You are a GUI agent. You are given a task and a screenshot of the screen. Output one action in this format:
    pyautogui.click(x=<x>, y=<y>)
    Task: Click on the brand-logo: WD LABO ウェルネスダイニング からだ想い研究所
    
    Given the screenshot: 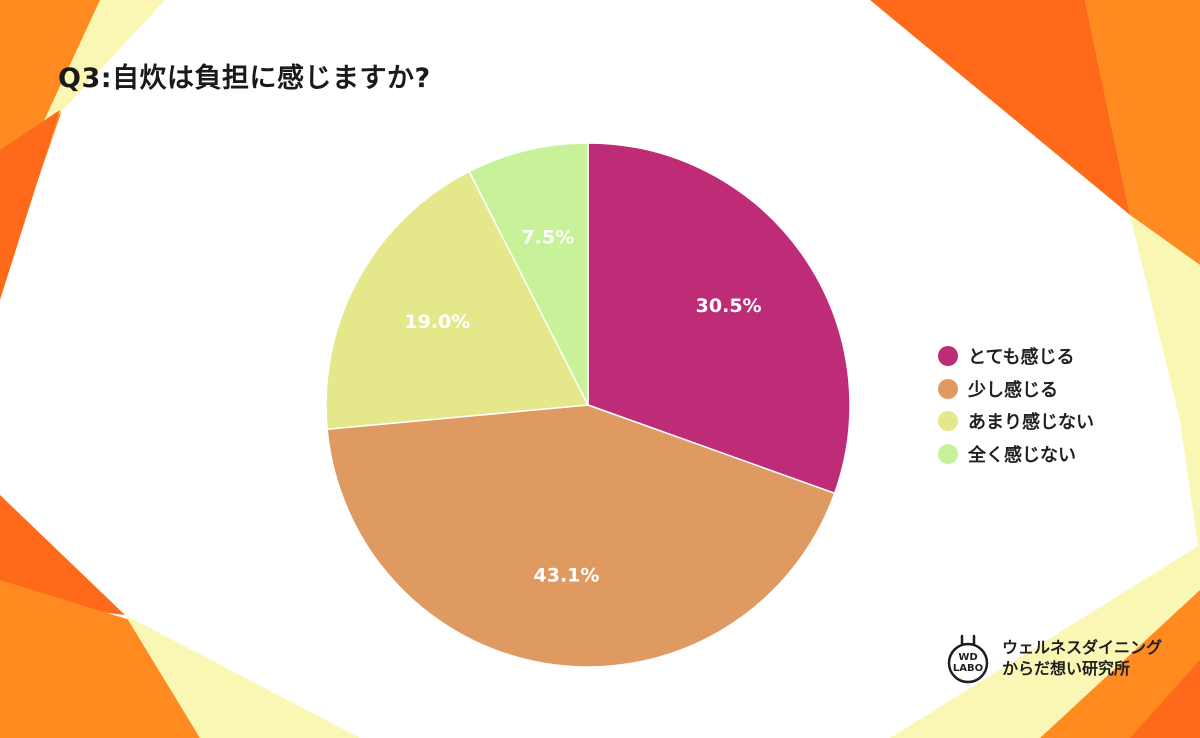 What is the action you would take?
    pyautogui.click(x=1054, y=658)
    